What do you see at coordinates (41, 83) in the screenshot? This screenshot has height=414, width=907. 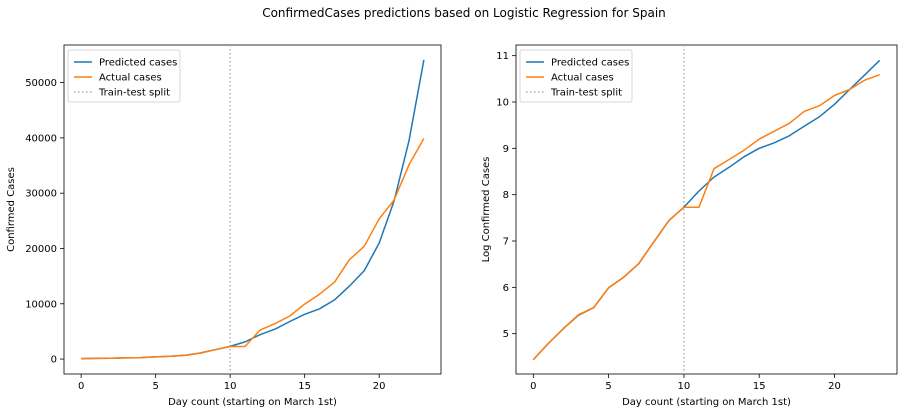 I see `y-tick-label: 50000` at bounding box center [41, 83].